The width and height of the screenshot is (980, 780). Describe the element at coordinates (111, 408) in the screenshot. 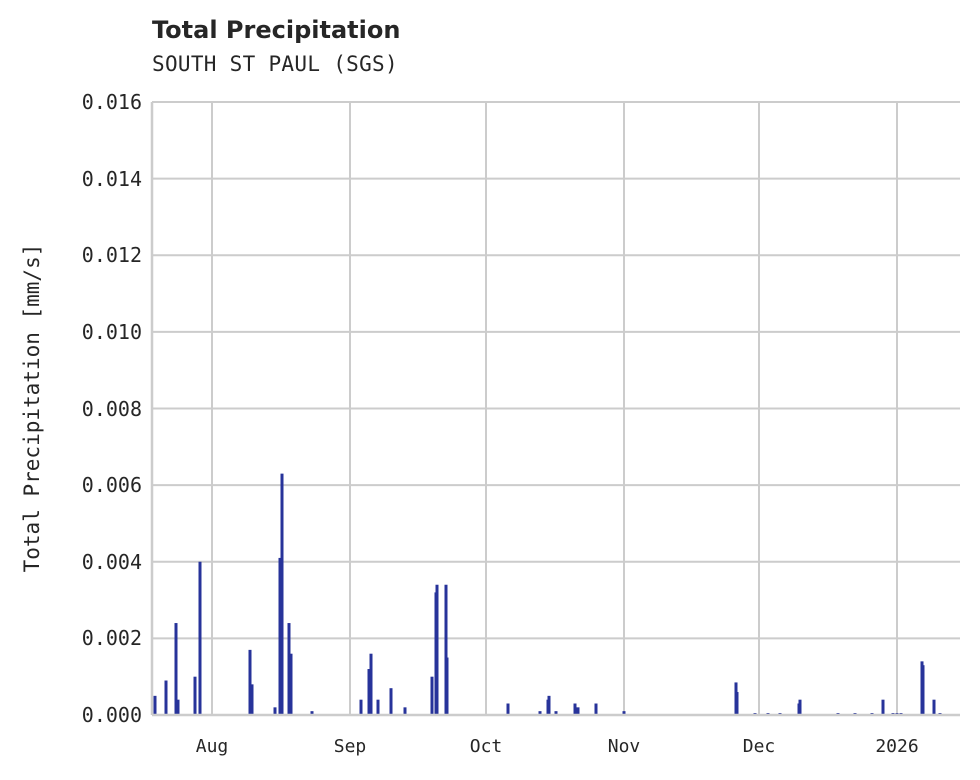

I see `y-tick-label: 0.008` at that location.